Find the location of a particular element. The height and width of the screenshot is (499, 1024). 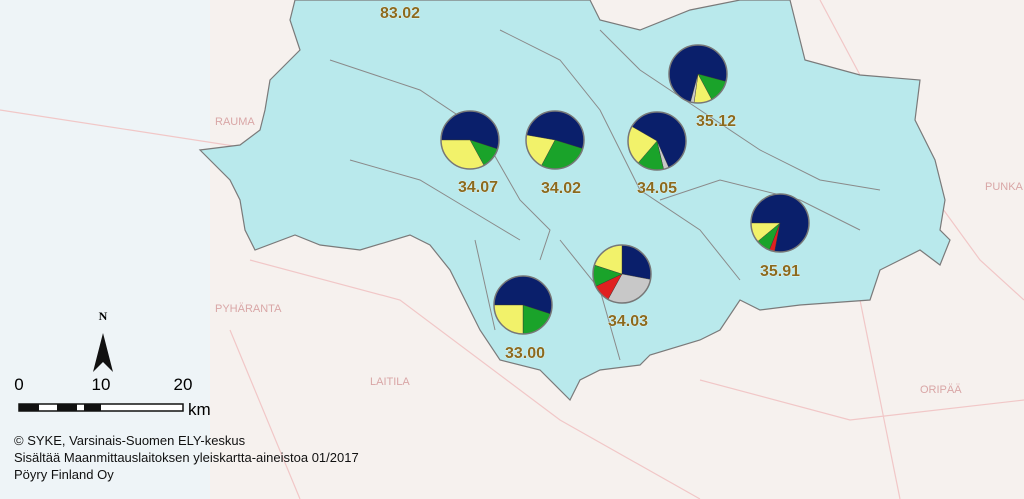

basin-label: 35.91 is located at coordinates (780, 271).